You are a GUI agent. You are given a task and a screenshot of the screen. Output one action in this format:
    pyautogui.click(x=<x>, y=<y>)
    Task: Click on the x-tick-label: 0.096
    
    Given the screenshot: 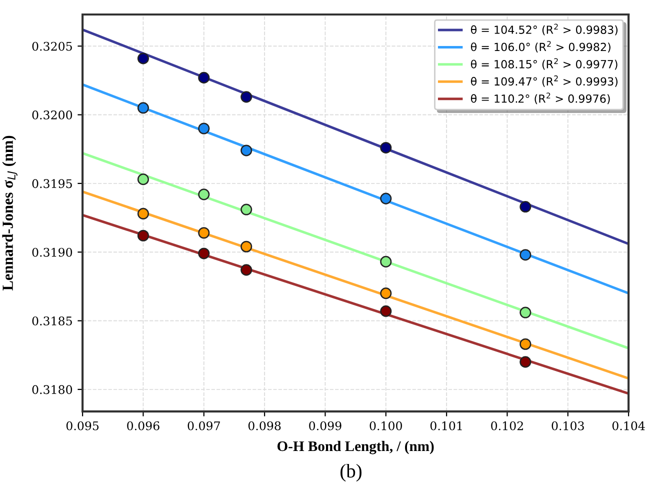 What is the action you would take?
    pyautogui.click(x=143, y=425)
    